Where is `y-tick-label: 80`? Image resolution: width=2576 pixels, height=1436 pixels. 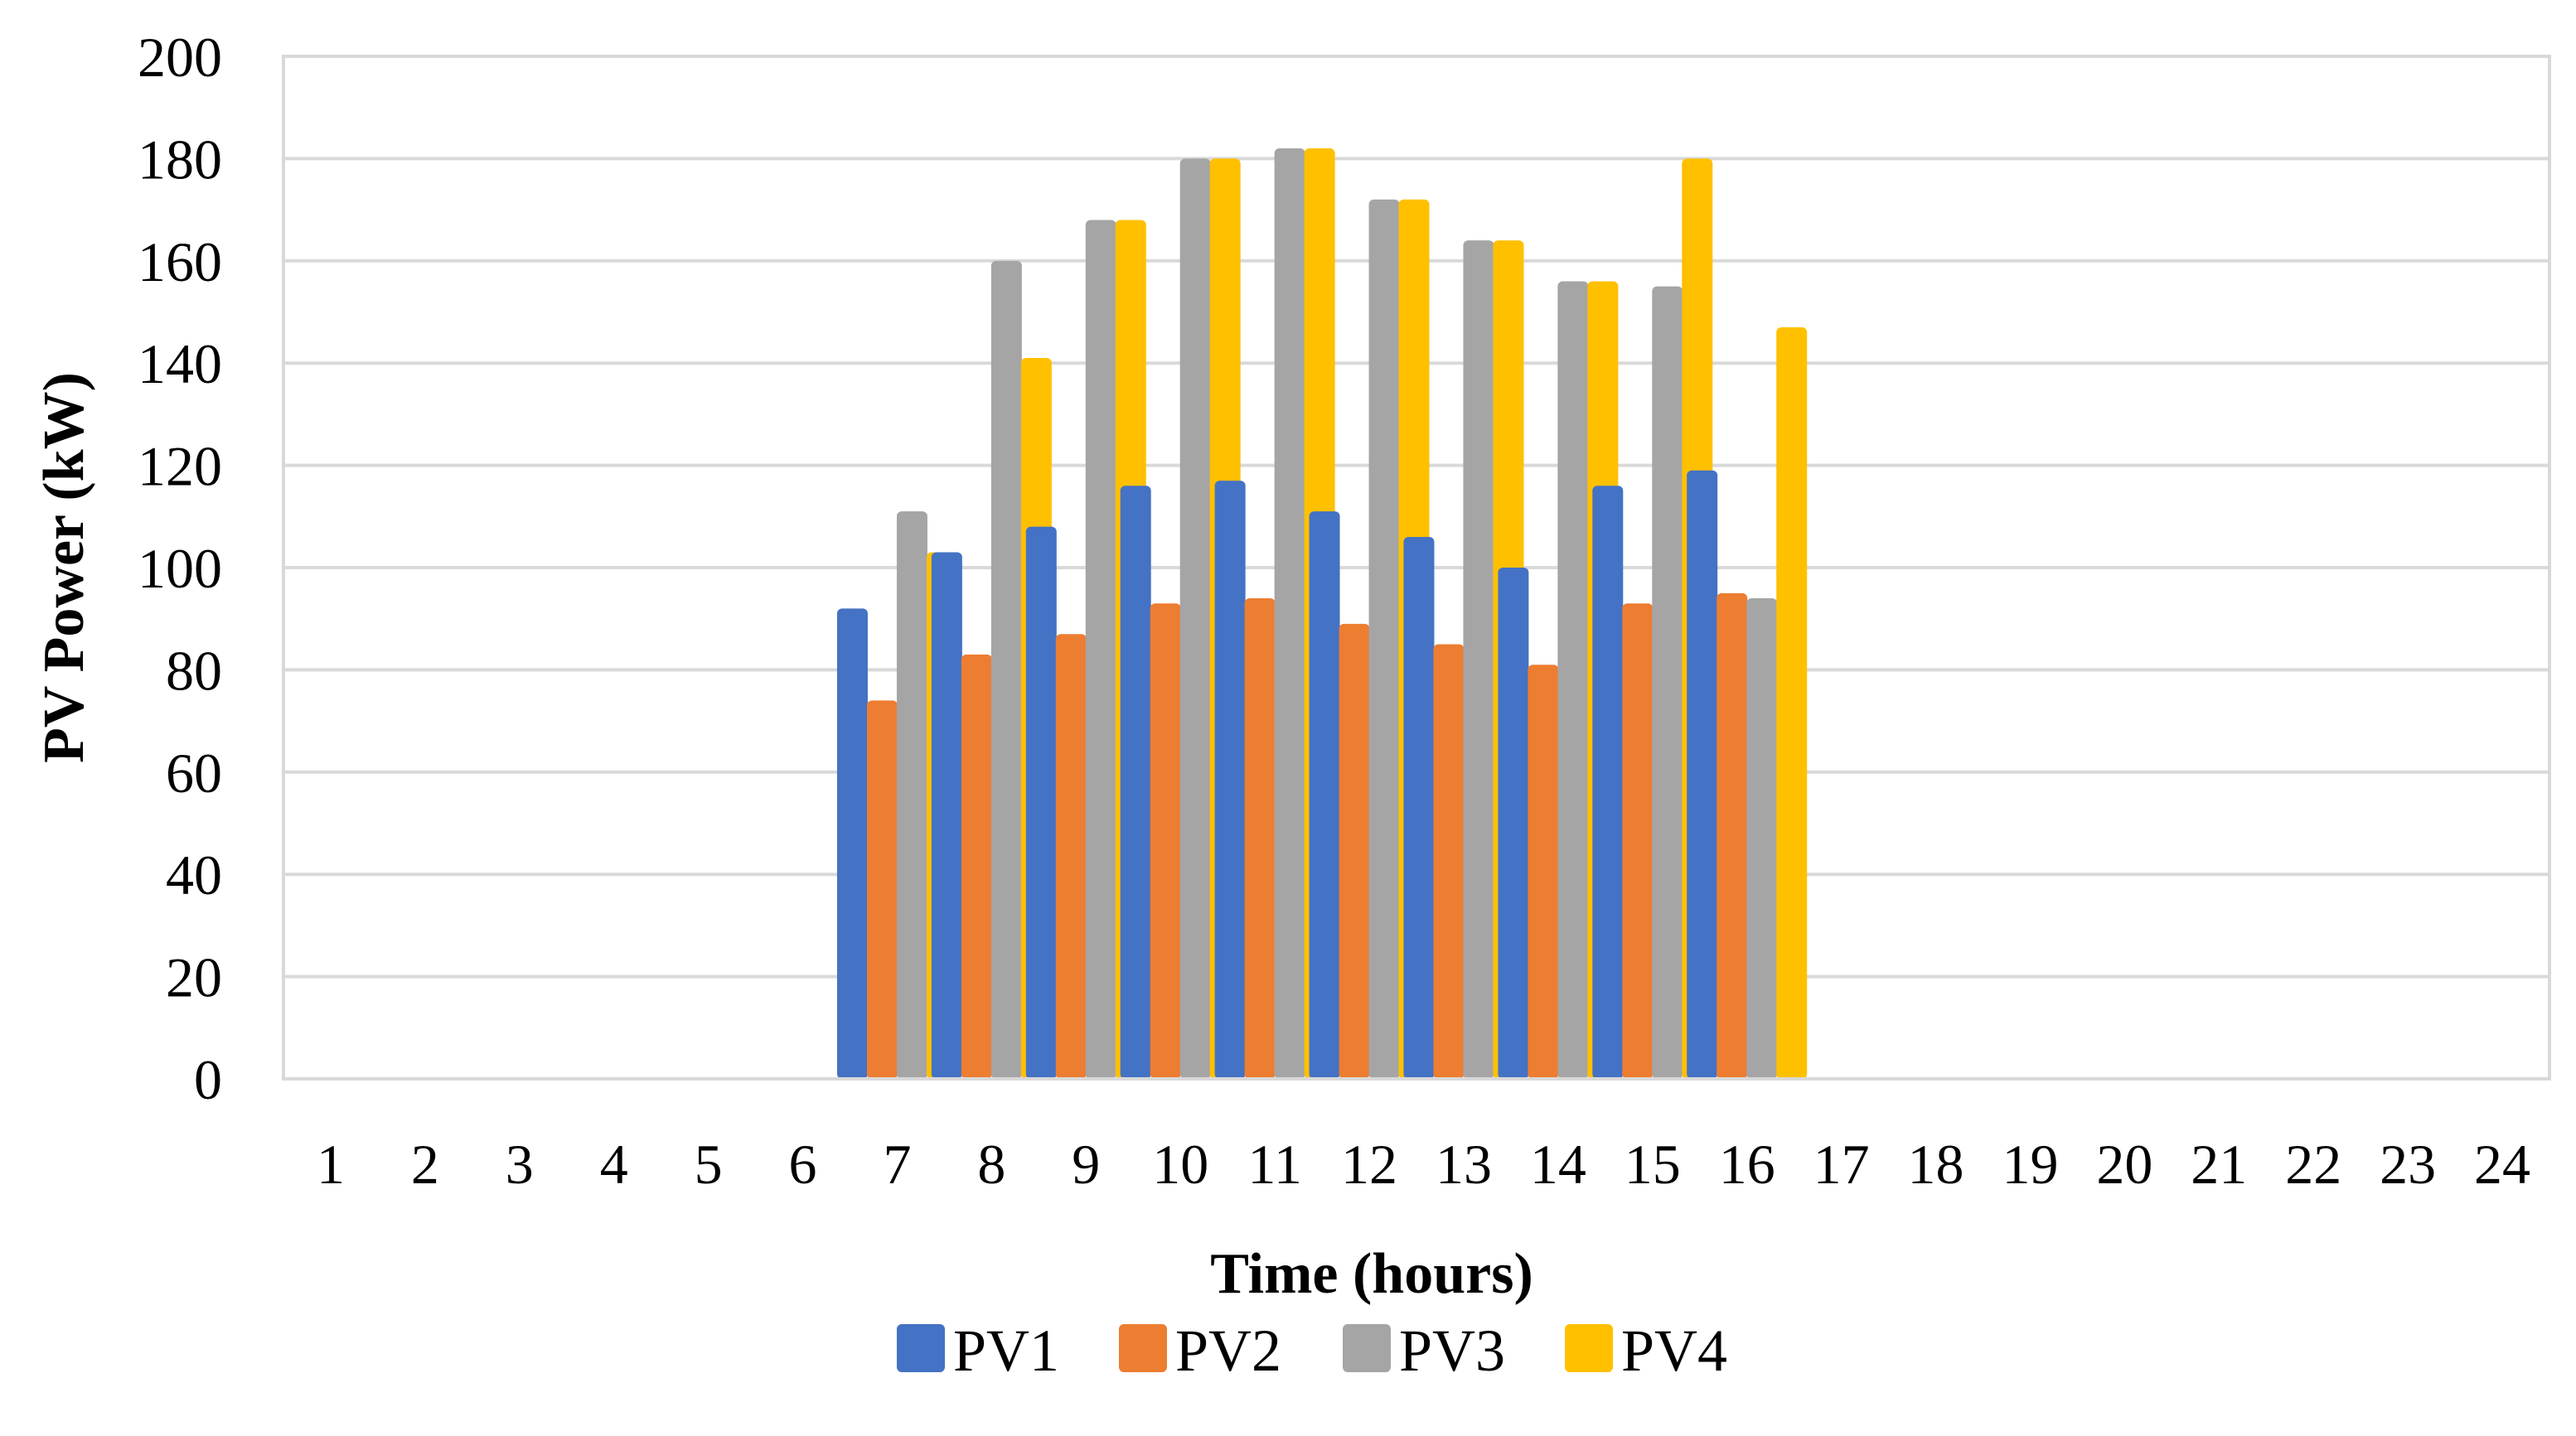 y-tick-label: 80 is located at coordinates (194, 670).